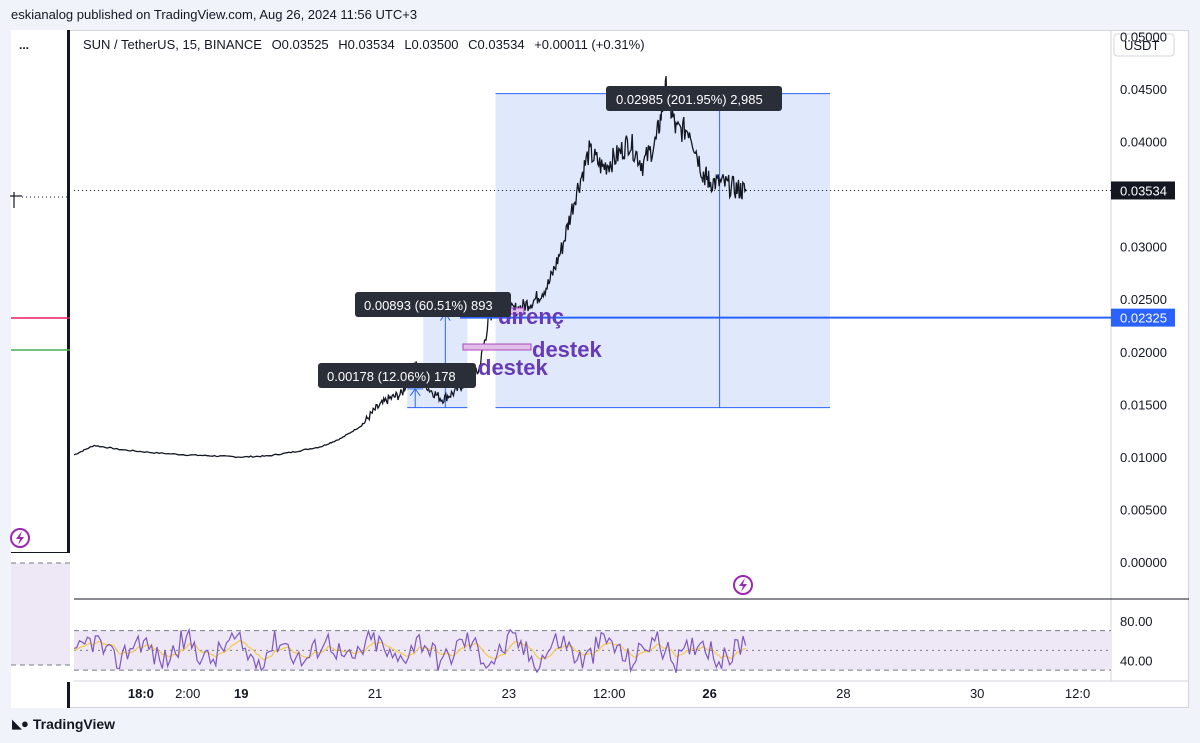  I want to click on change-value: +0.00011 (+0.31%), so click(589, 44).